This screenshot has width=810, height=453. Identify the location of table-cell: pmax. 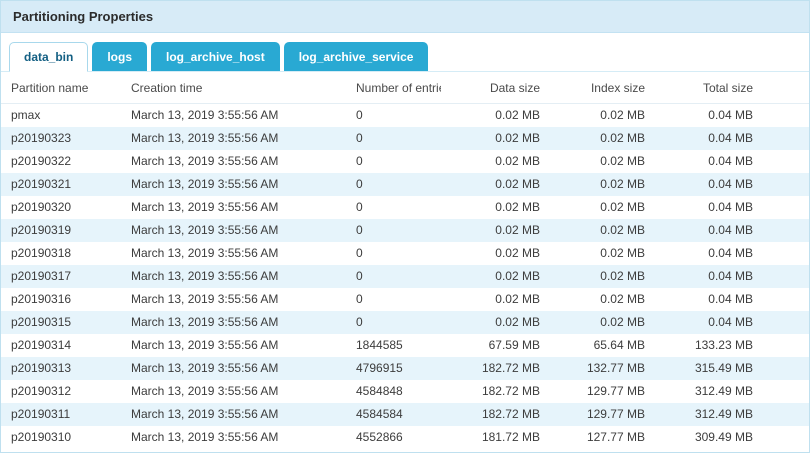
(26, 115).